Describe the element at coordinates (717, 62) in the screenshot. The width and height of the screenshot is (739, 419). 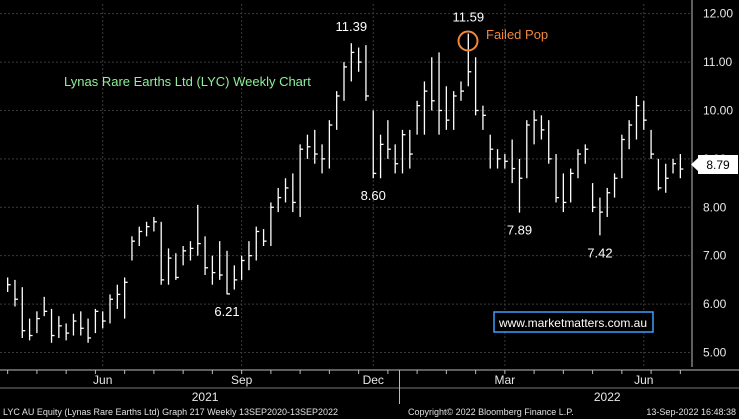
I see `y-tick-label: 11.00` at that location.